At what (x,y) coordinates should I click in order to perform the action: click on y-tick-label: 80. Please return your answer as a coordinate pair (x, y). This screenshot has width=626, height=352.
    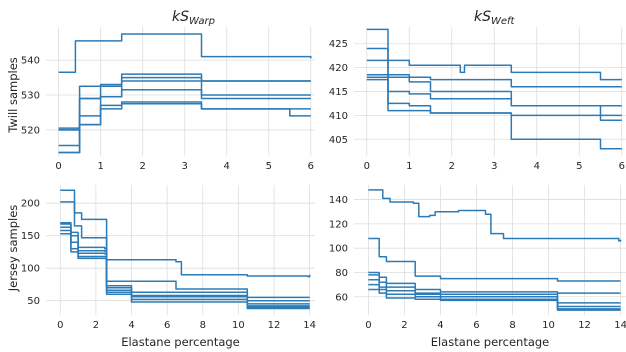
    Looking at the image, I should click on (341, 273).